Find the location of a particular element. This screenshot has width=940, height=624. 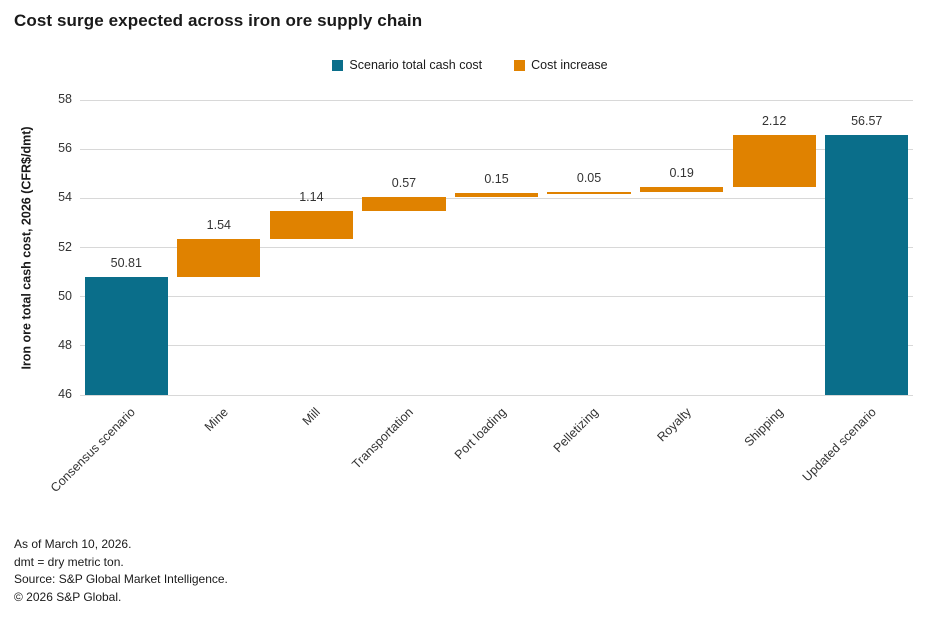

legend-label-total: Scenario total cash cost is located at coordinates (416, 65).